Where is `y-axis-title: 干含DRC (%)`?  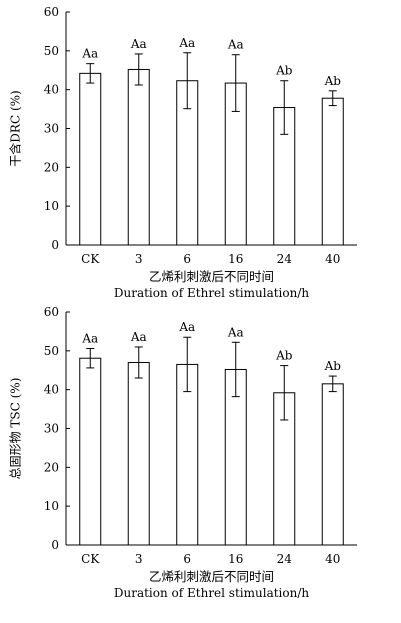
y-axis-title: 干含DRC (%) is located at coordinates (15, 128).